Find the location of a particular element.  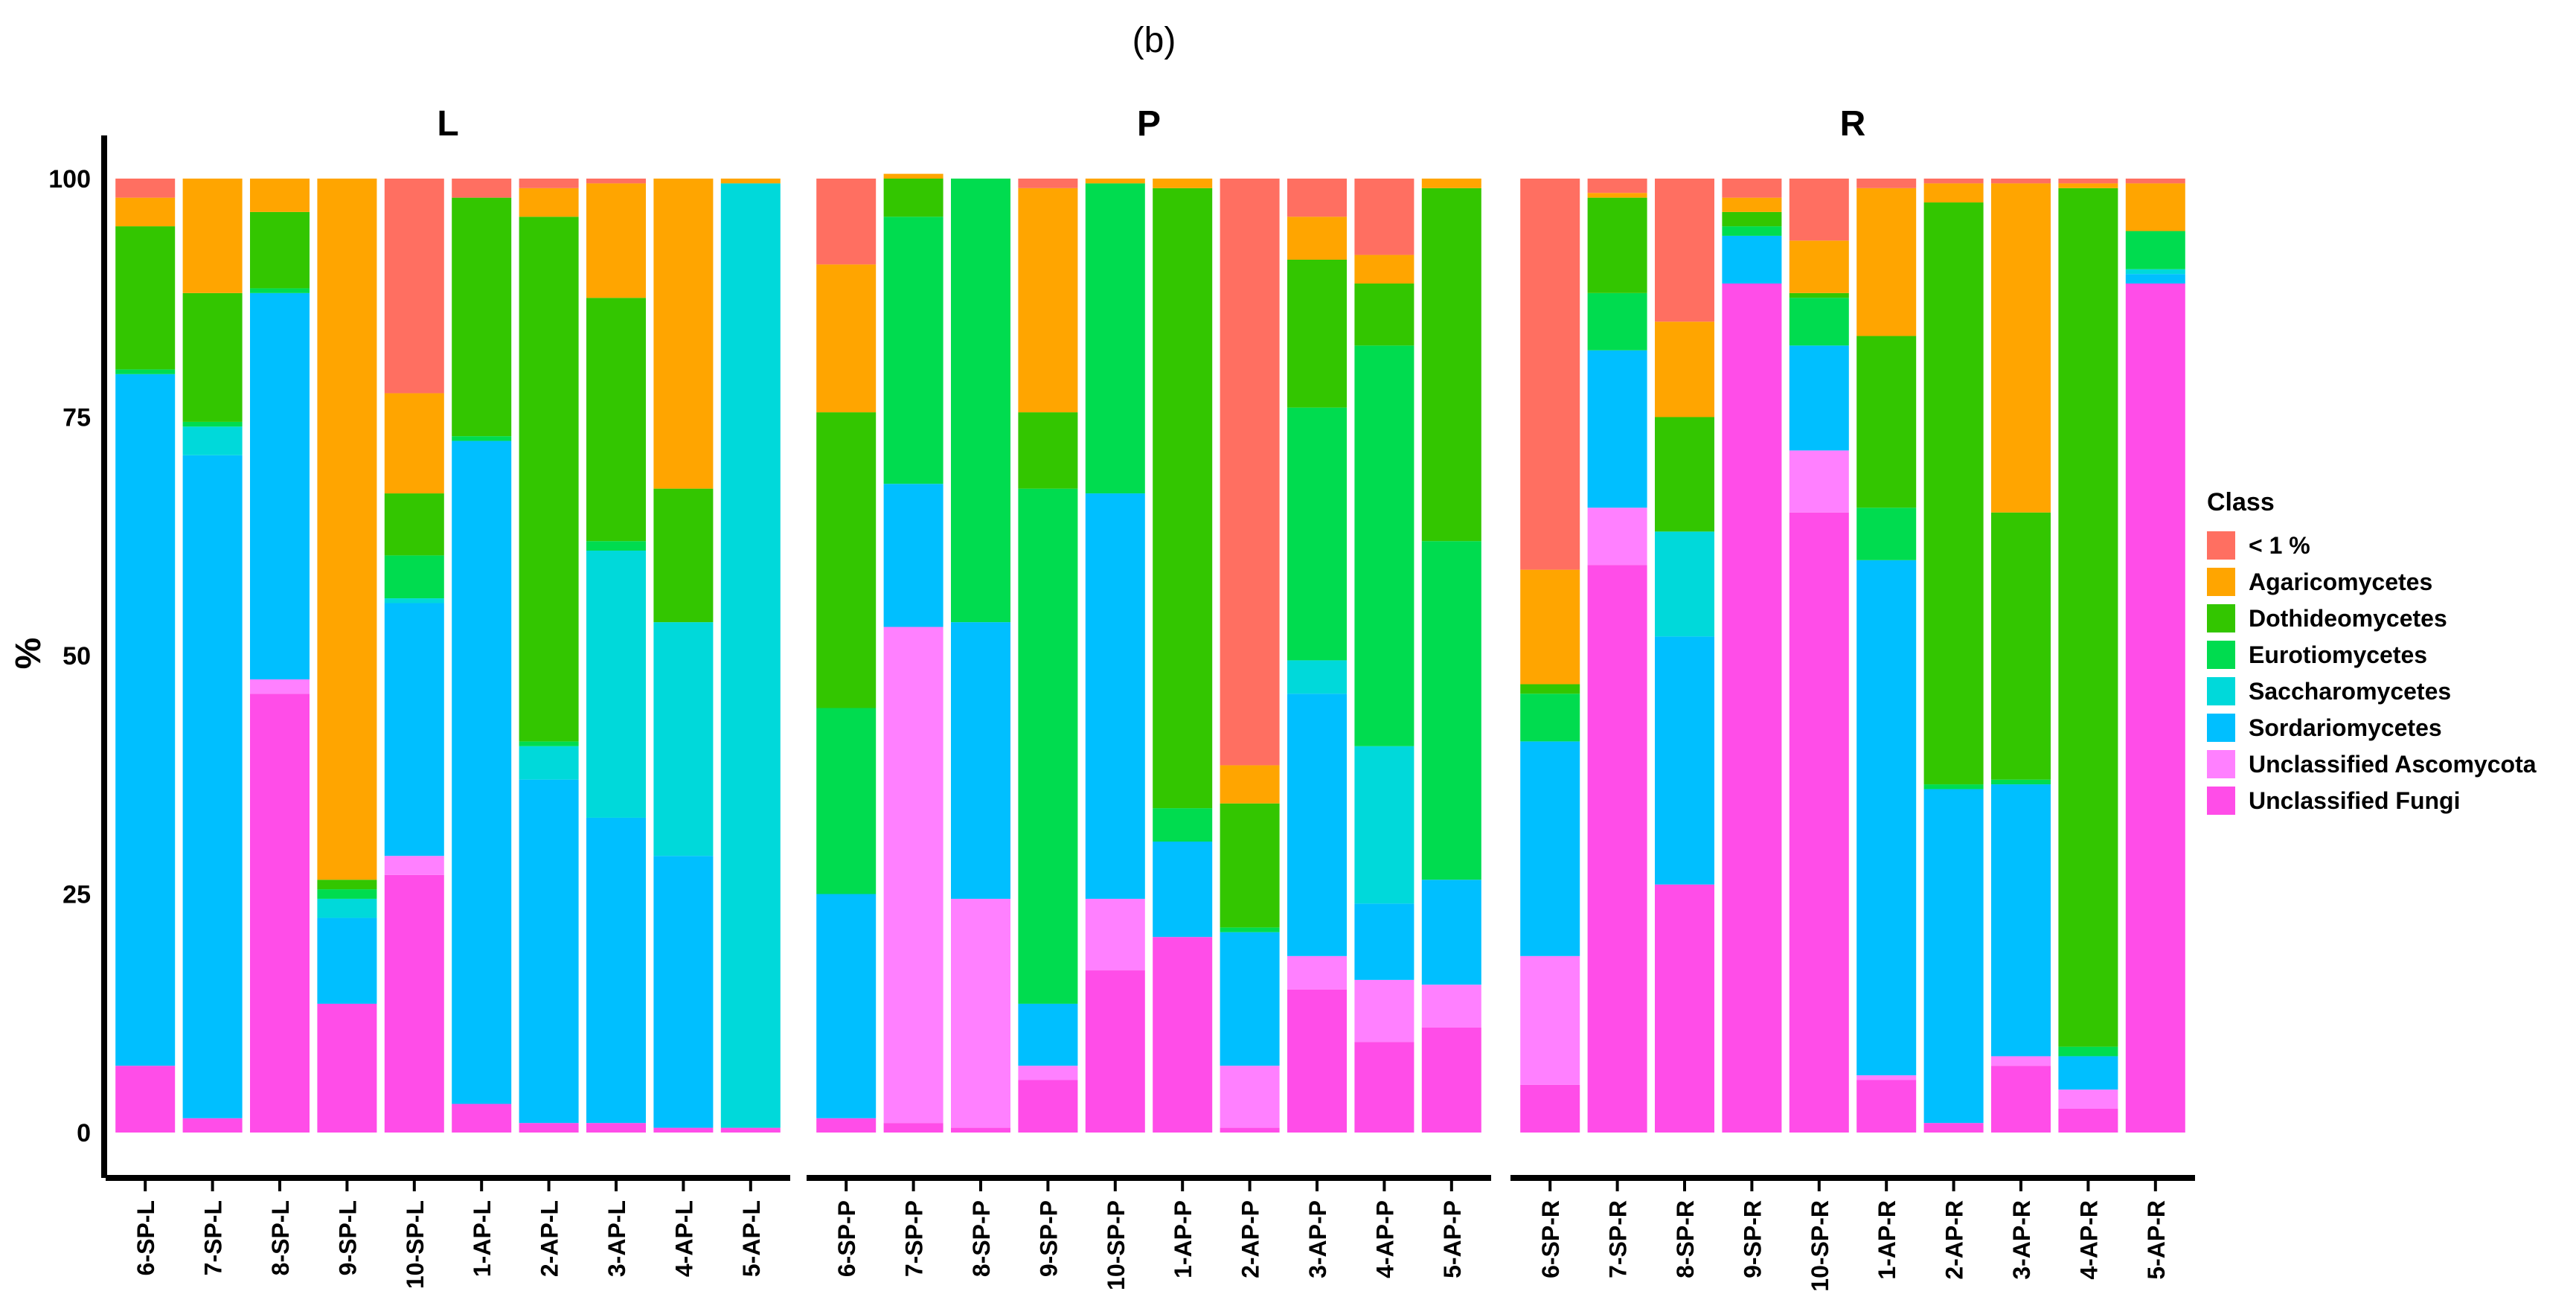

legend-item: < 1 % is located at coordinates (2258, 546).